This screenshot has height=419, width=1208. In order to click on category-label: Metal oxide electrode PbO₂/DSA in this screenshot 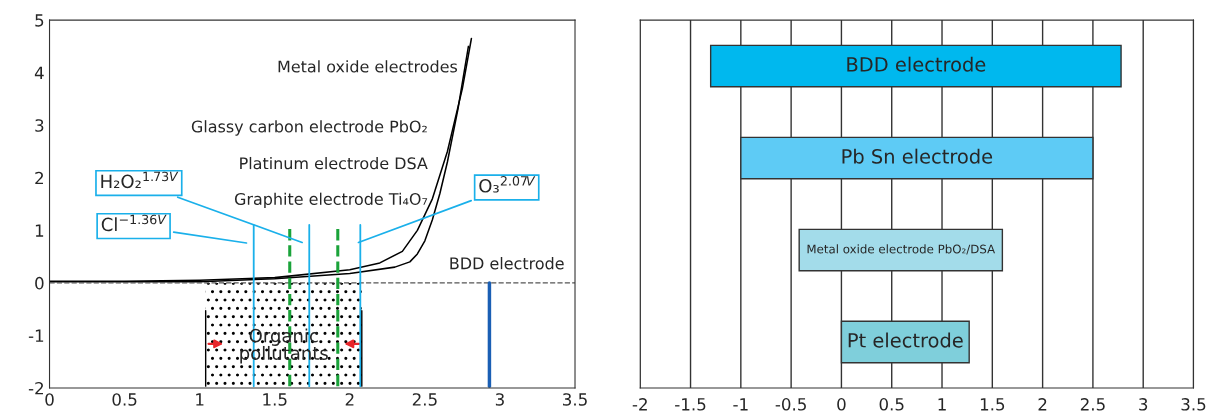, I will do `click(901, 249)`.